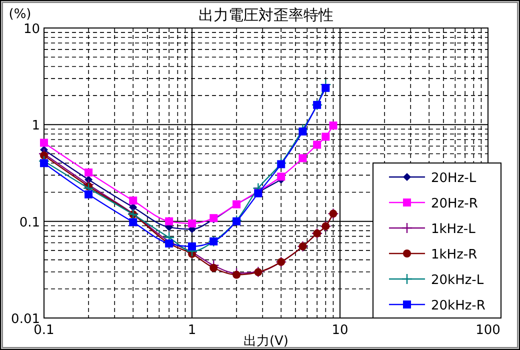 The width and height of the screenshot is (520, 350). What do you see at coordinates (29, 222) in the screenshot?
I see `y-tick-label: 0.1` at bounding box center [29, 222].